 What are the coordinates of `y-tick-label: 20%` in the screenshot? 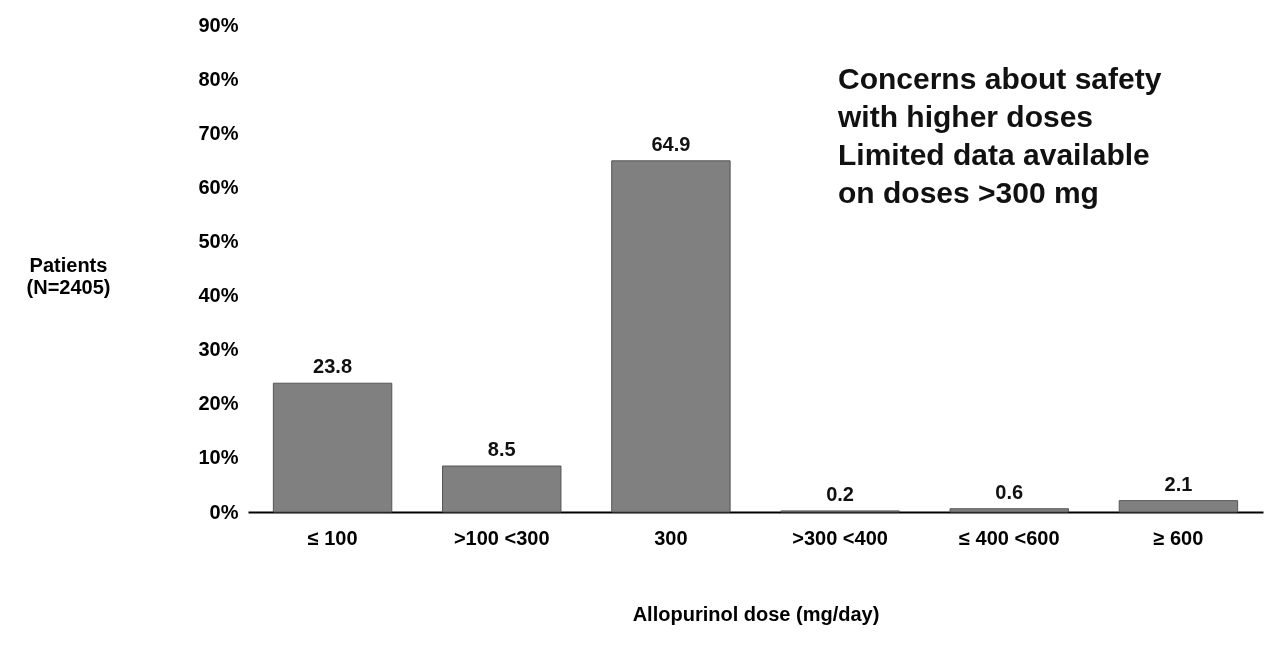 It's located at (218, 403).